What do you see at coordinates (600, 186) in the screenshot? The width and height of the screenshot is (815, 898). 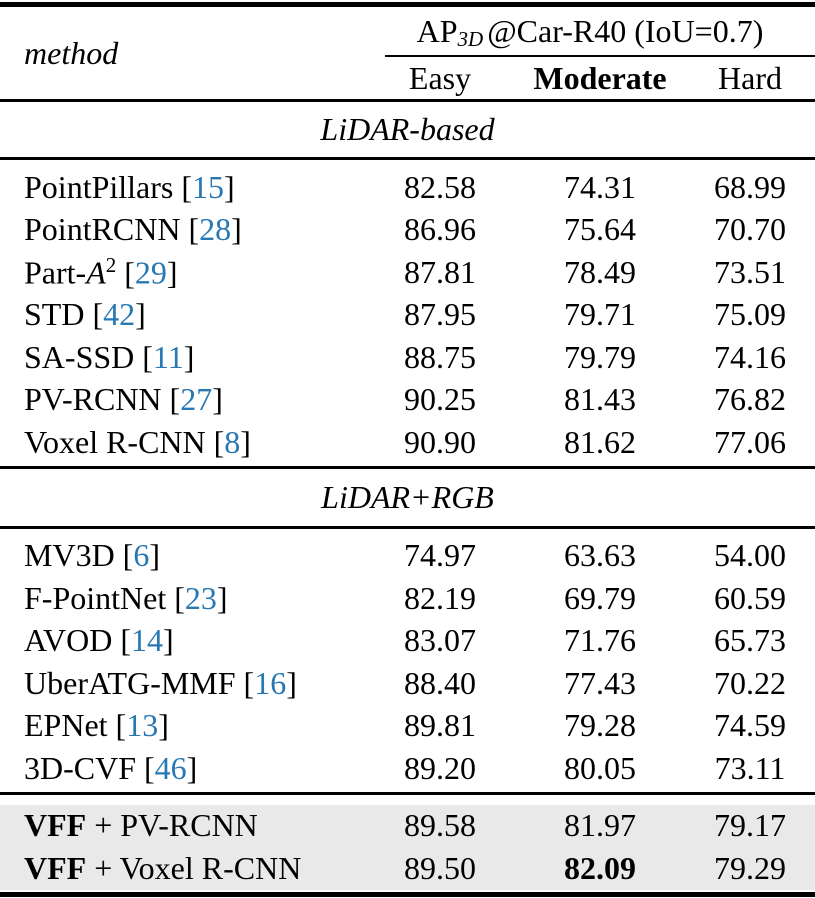 I see `moderate-value: 74.31` at bounding box center [600, 186].